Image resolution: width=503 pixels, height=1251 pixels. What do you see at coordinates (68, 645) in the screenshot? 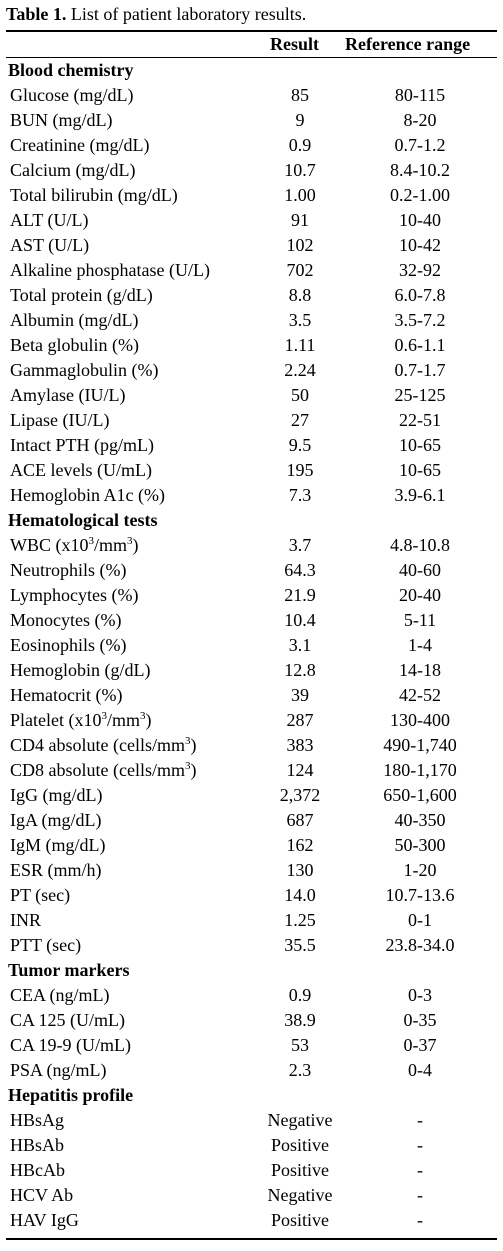
I see `test-name: Eosinophils (%)` at bounding box center [68, 645].